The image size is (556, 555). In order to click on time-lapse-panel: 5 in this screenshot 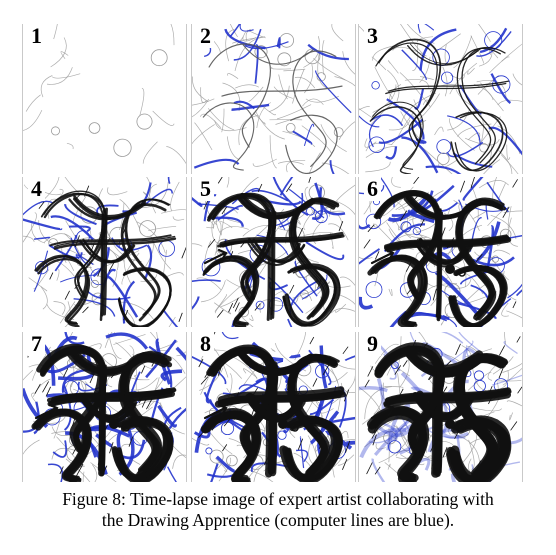, I will do `click(273, 252)`.